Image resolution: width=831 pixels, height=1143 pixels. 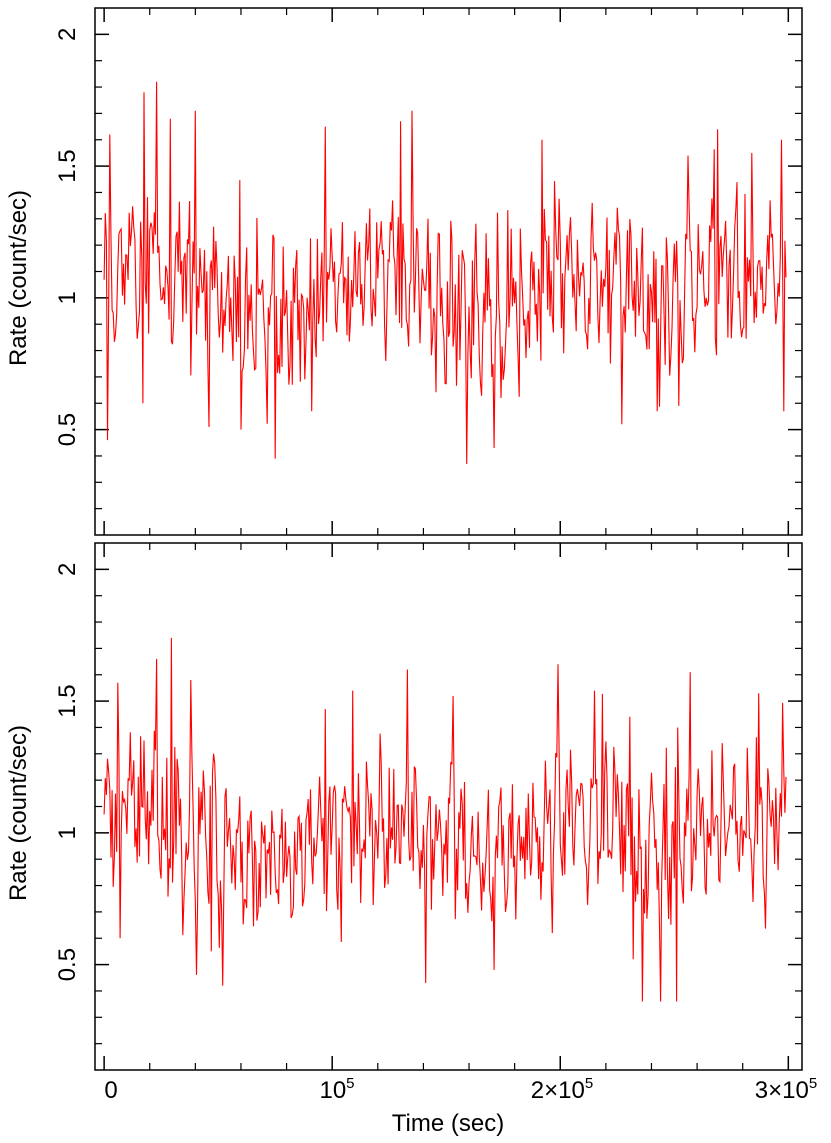 I want to click on bottom-y-tick-label-2: 1.5, so click(x=67, y=700).